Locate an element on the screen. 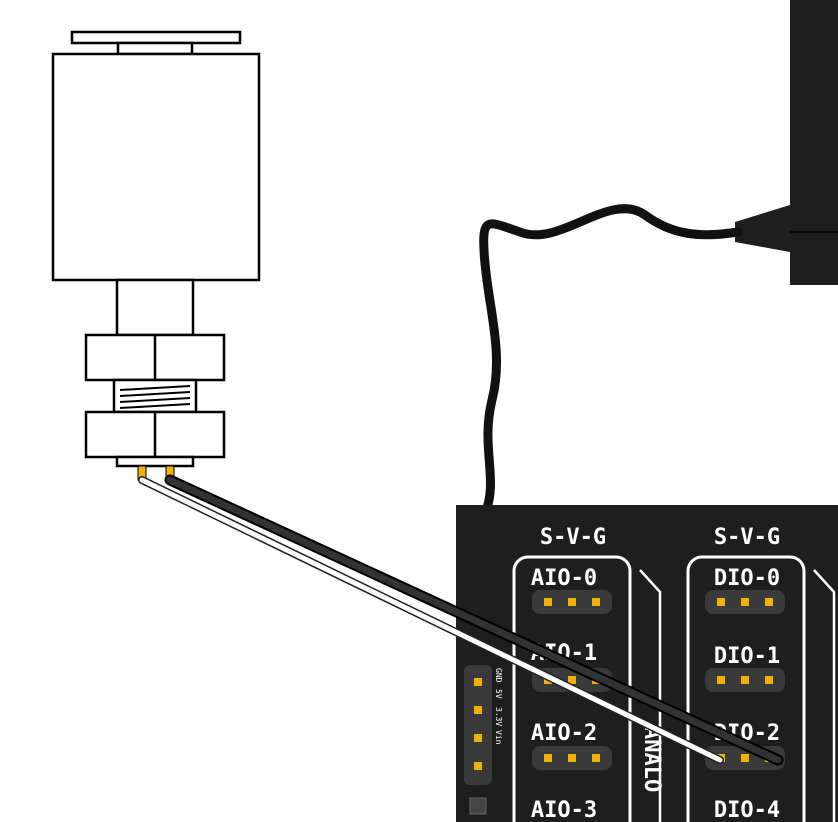 This screenshot has height=822, width=838. power-label-gnd: GND is located at coordinates (498, 675).